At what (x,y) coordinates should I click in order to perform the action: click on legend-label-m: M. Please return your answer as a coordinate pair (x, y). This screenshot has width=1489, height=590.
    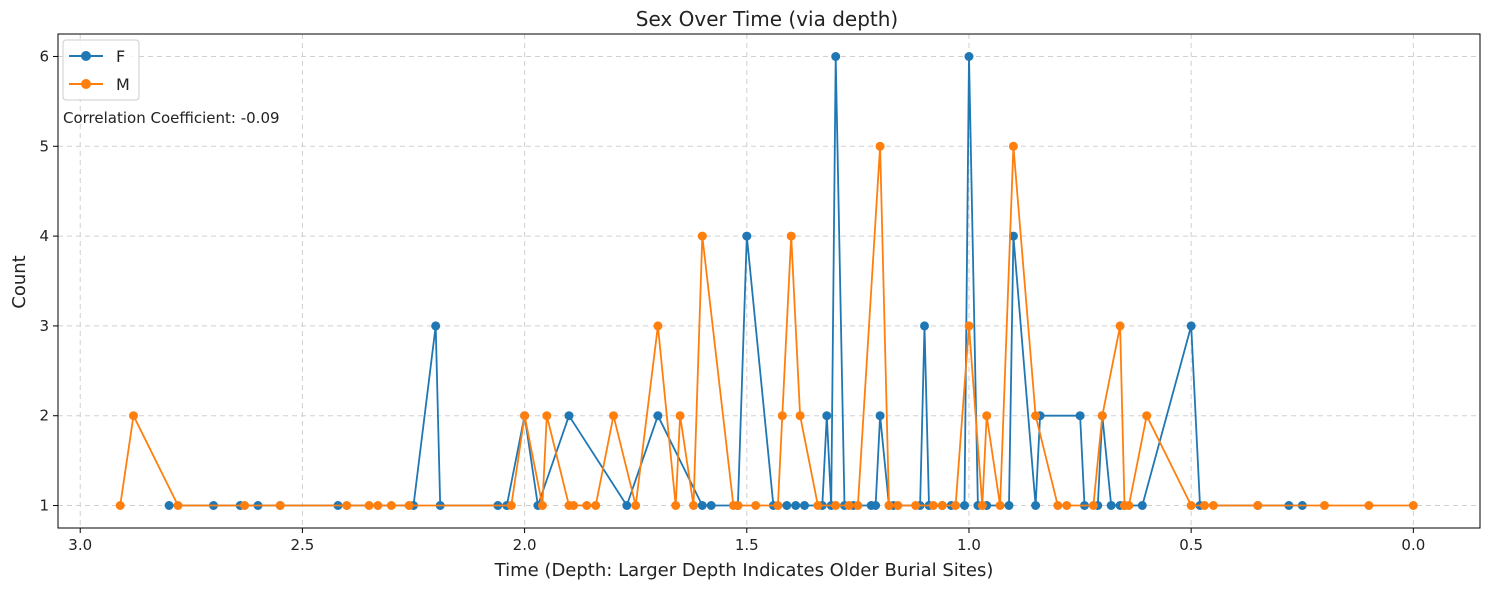
    Looking at the image, I should click on (123, 84).